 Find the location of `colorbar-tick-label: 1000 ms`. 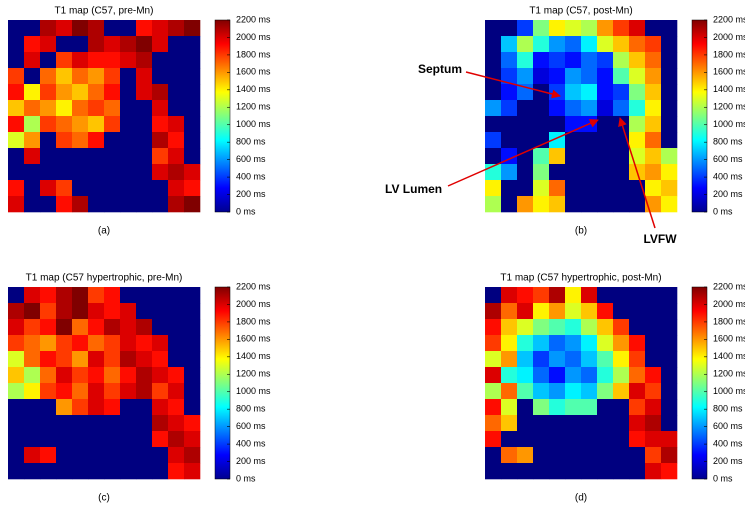

colorbar-tick-label: 1000 ms is located at coordinates (729, 391).